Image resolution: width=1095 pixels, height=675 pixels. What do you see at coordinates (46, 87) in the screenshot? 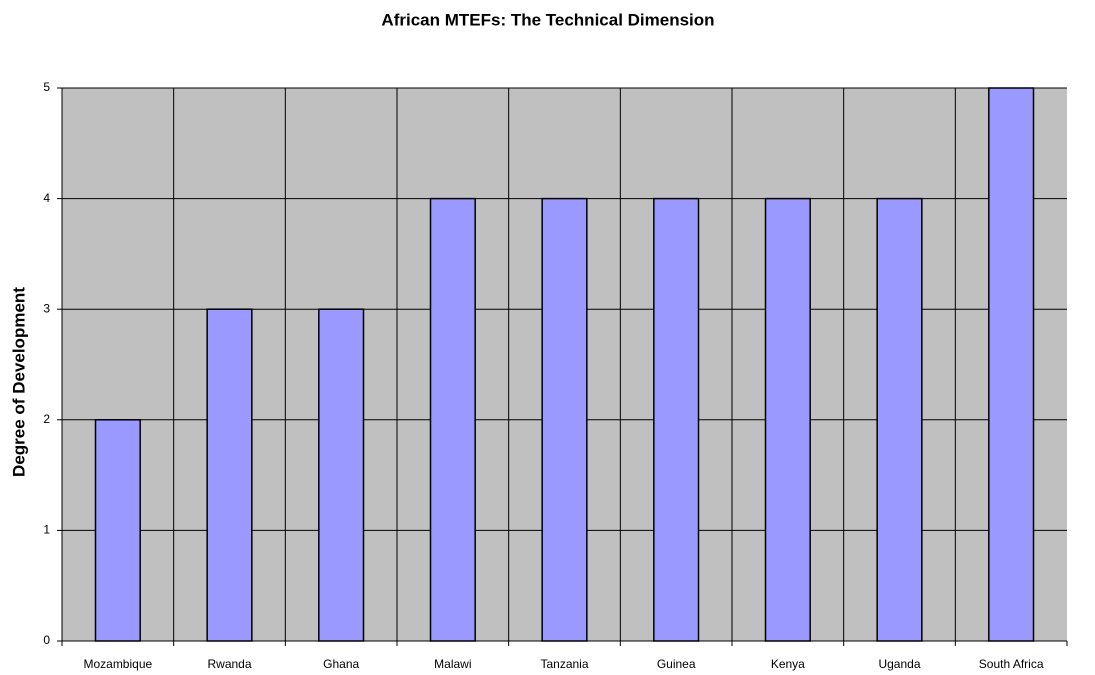
I see `y-tick-label: 5` at bounding box center [46, 87].